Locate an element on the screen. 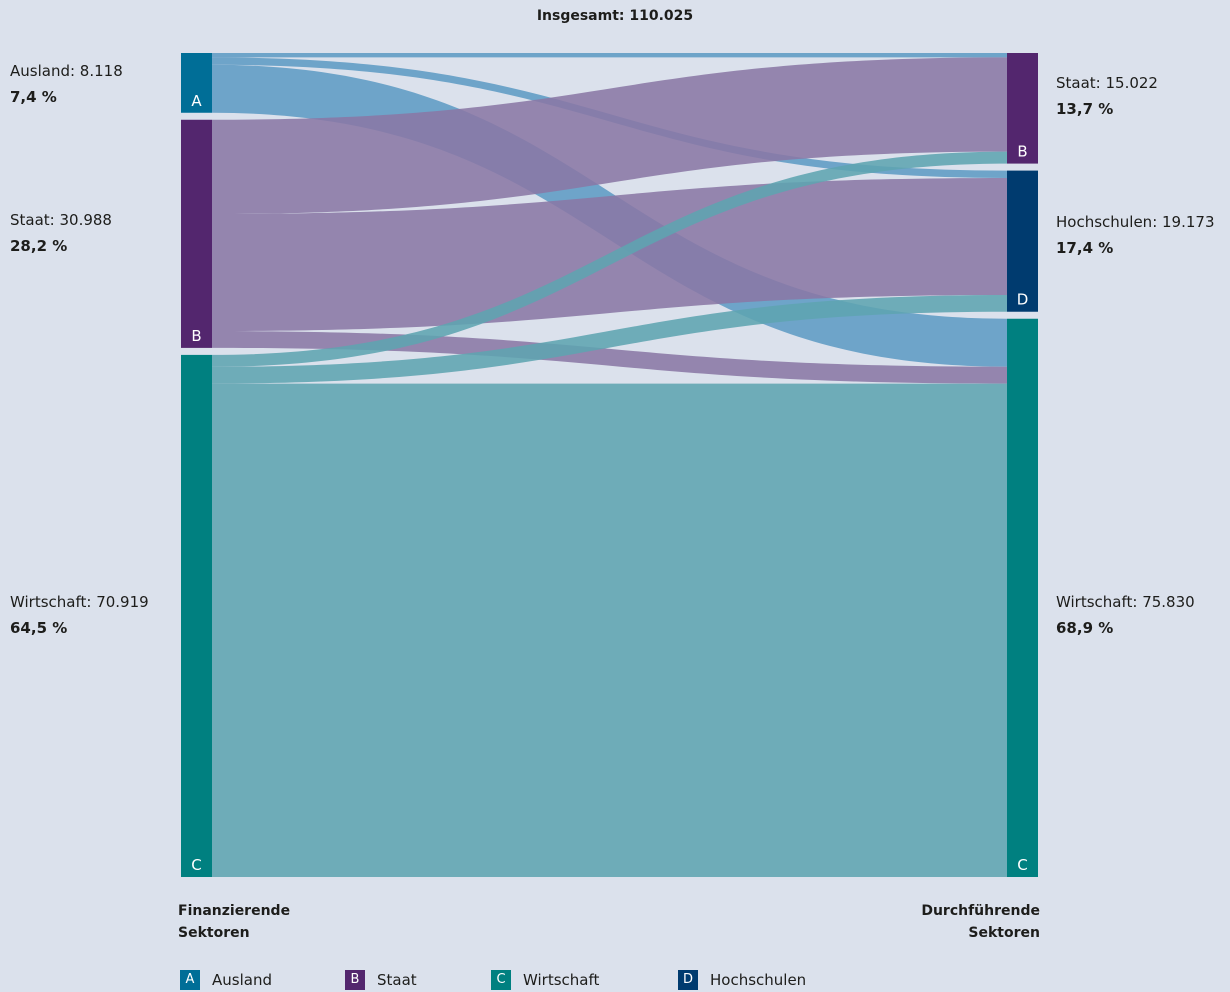 The width and height of the screenshot is (1230, 992). link-c-to-d is located at coordinates (609, 339).